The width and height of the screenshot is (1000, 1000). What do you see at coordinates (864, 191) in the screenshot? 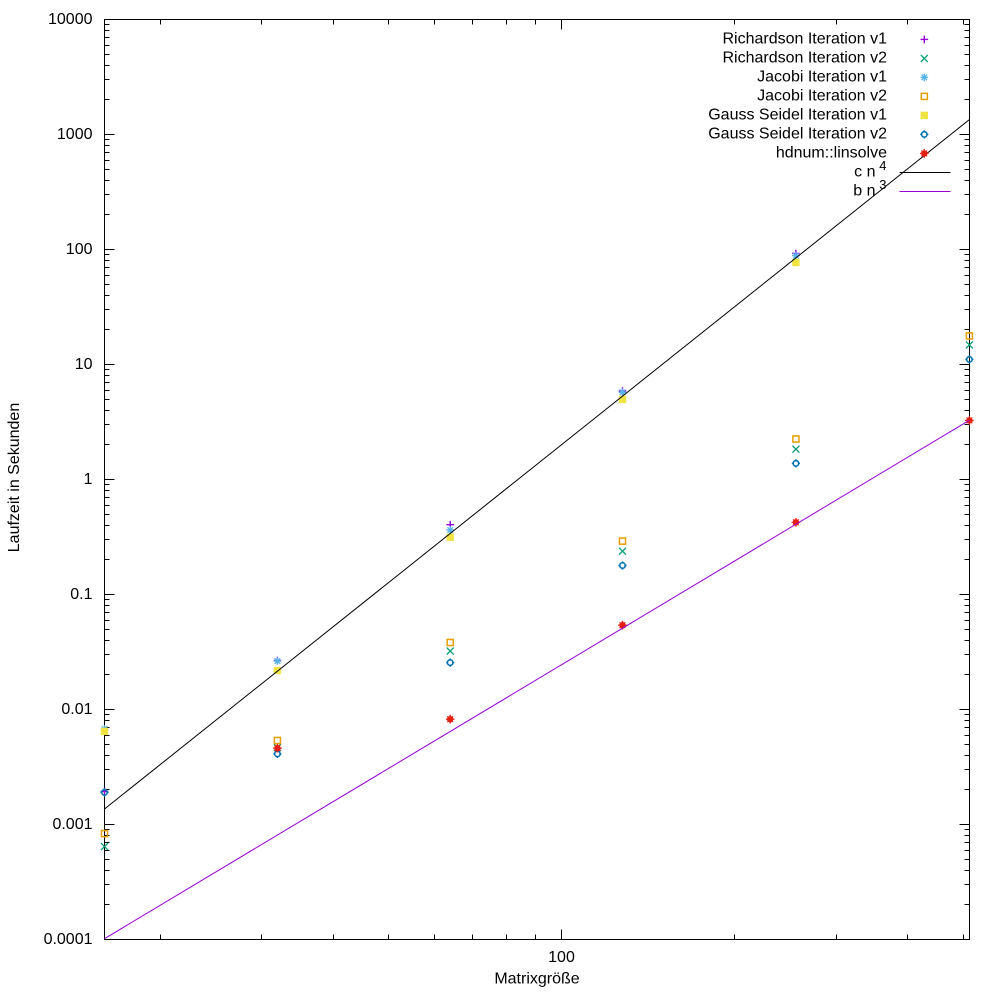
I see `svg-text: b n` at bounding box center [864, 191].